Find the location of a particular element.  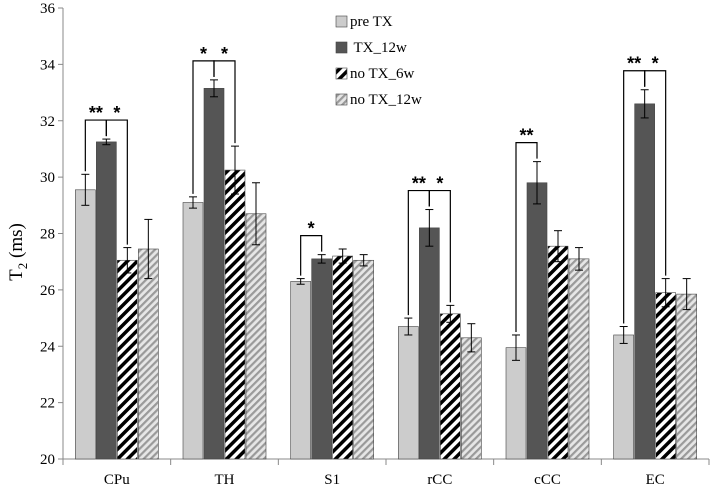

y-axis-label-unit: (ms) is located at coordinates (16, 243).